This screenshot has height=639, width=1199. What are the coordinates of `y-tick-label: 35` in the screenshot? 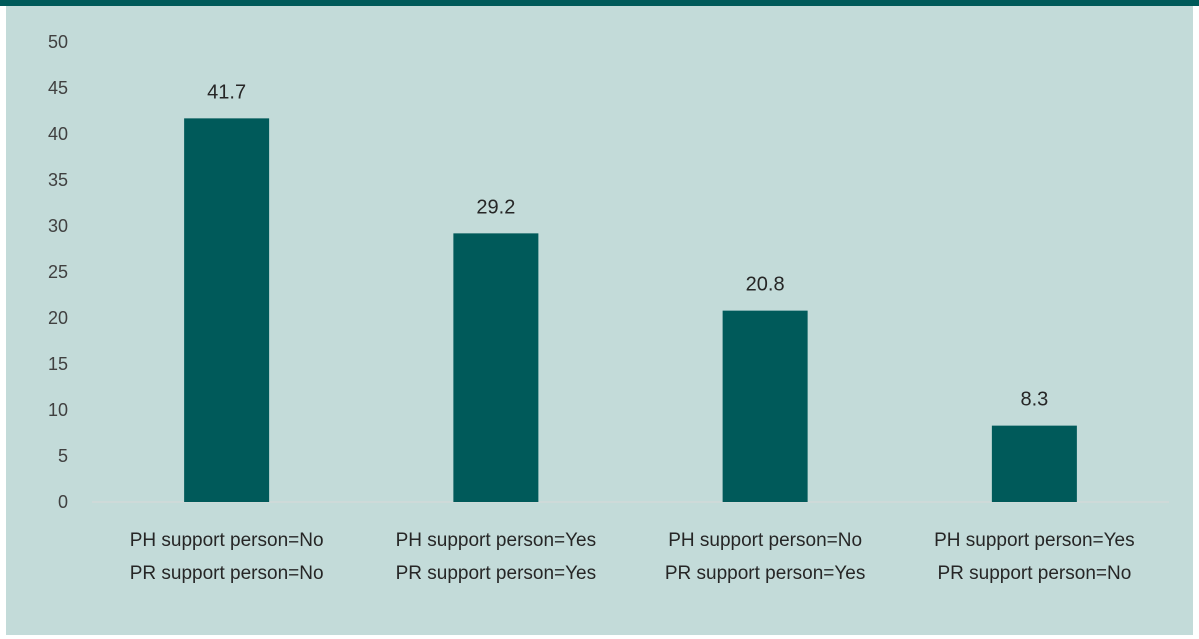 It's located at (58, 180).